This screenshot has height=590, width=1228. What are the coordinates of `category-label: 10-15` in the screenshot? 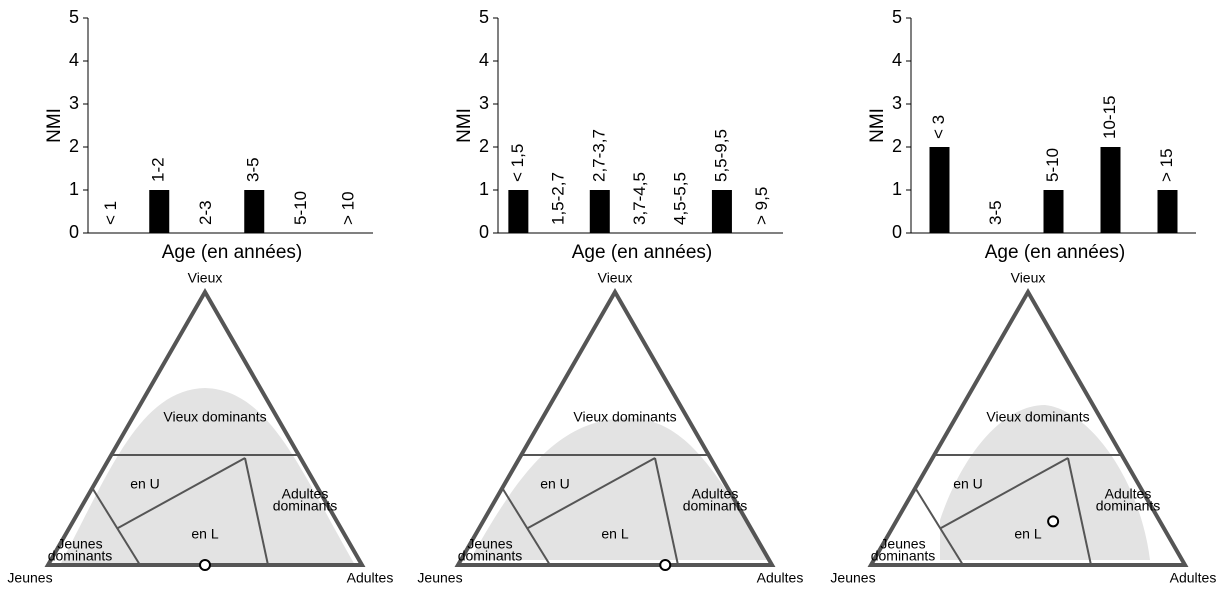 It's located at (1109, 117).